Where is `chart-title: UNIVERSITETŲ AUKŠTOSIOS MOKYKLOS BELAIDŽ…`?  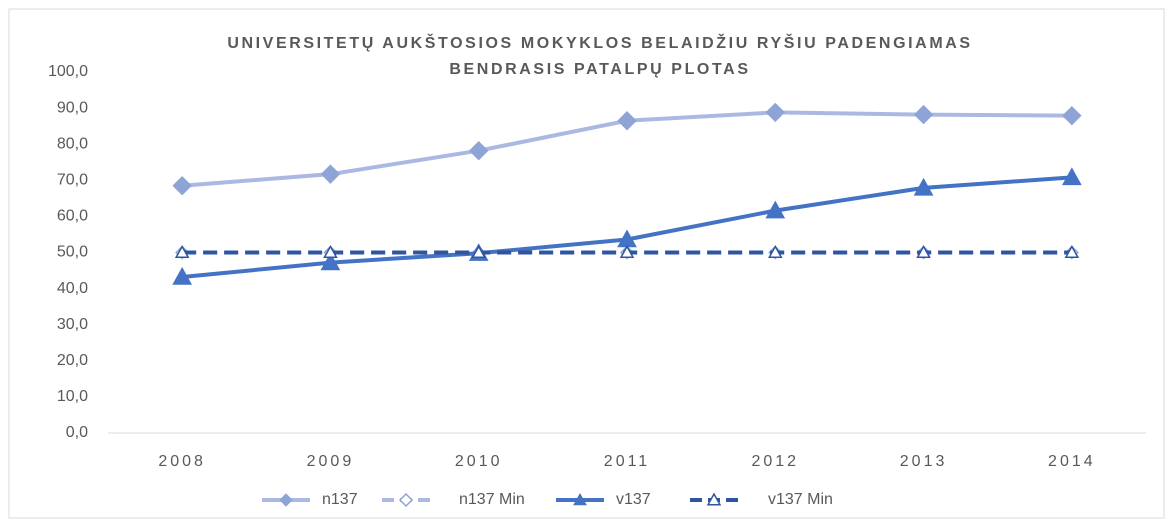 chart-title: UNIVERSITETŲ AUKŠTOSIOS MOKYKLOS BELAIDŽ… is located at coordinates (599, 42).